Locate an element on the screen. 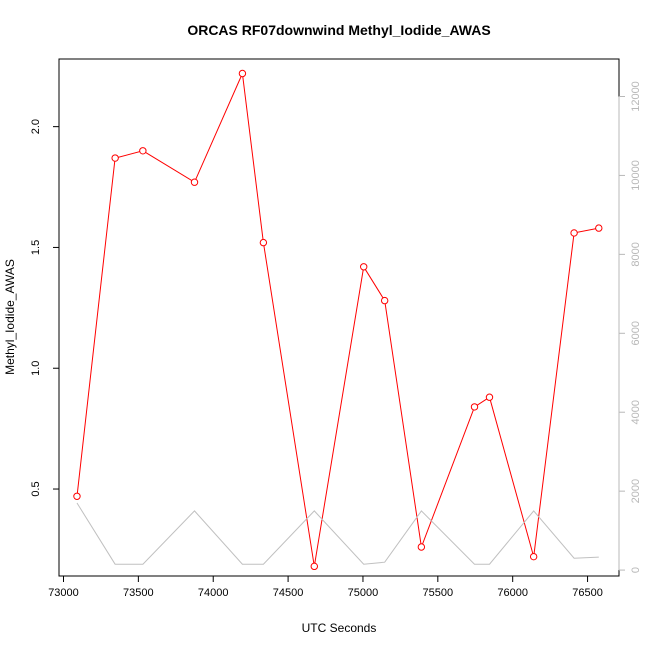  x-tick-label-0: 73000 is located at coordinates (63, 593).